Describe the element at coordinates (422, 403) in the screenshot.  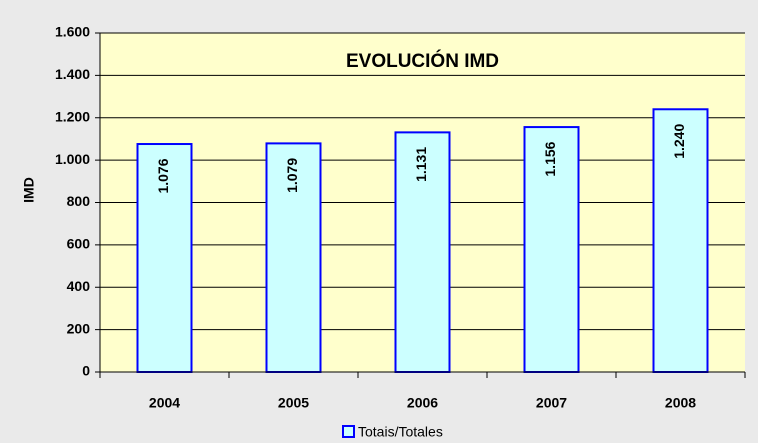
I see `x-tick-label: 2006` at that location.